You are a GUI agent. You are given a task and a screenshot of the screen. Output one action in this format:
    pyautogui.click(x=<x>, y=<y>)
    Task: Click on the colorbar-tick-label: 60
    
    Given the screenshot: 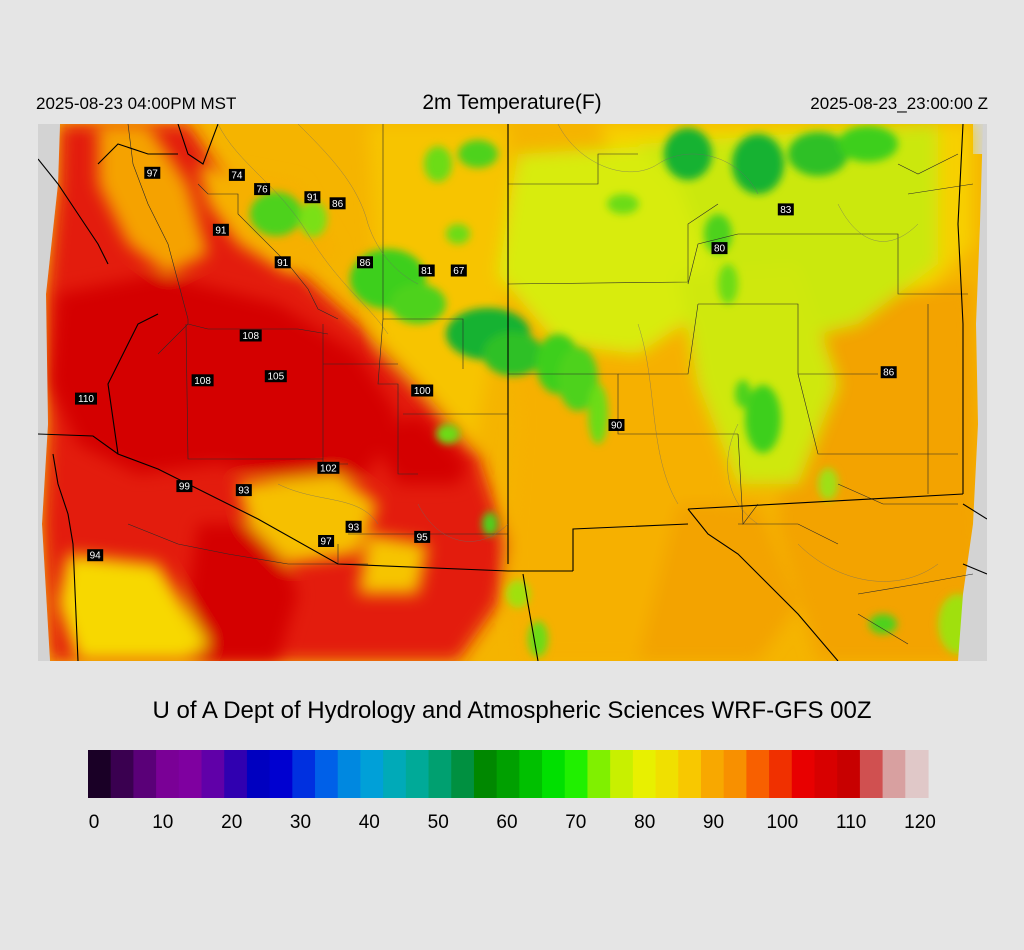 What is the action you would take?
    pyautogui.click(x=506, y=822)
    